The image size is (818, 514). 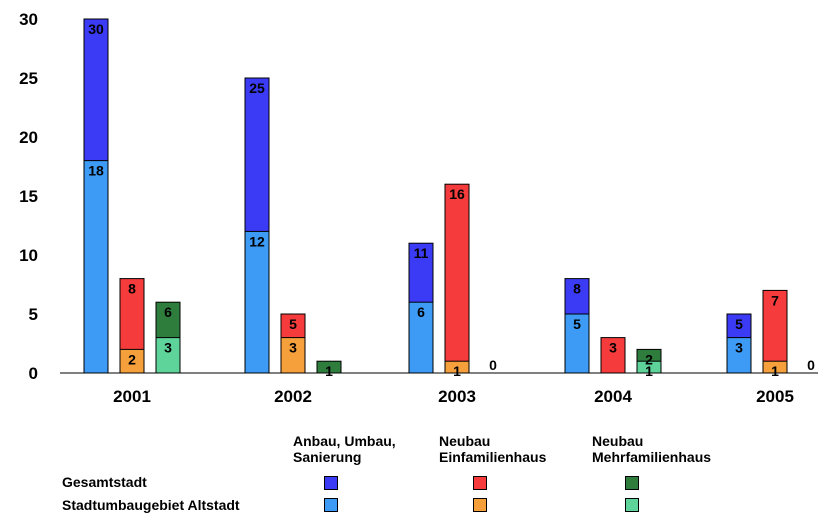 What do you see at coordinates (421, 337) in the screenshot?
I see `bar-altstadt-anbau-2003` at bounding box center [421, 337].